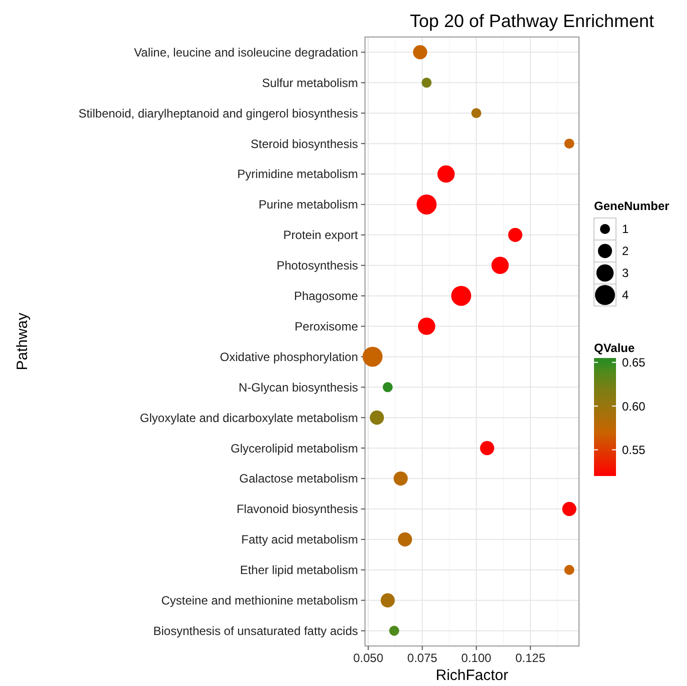 This screenshot has height=686, width=687. What do you see at coordinates (294, 448) in the screenshot?
I see `y-tick-label: Glycerolipid metabolism` at bounding box center [294, 448].